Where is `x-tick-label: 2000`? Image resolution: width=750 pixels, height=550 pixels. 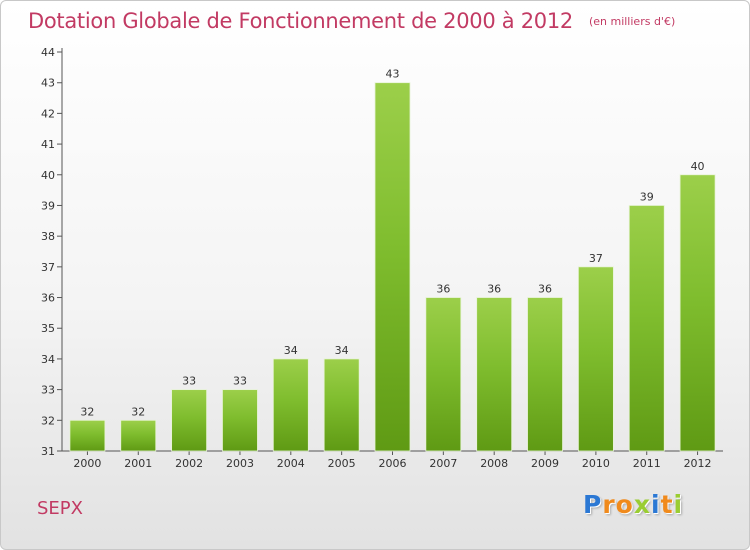
x-tick-label: 2000 is located at coordinates (87, 463).